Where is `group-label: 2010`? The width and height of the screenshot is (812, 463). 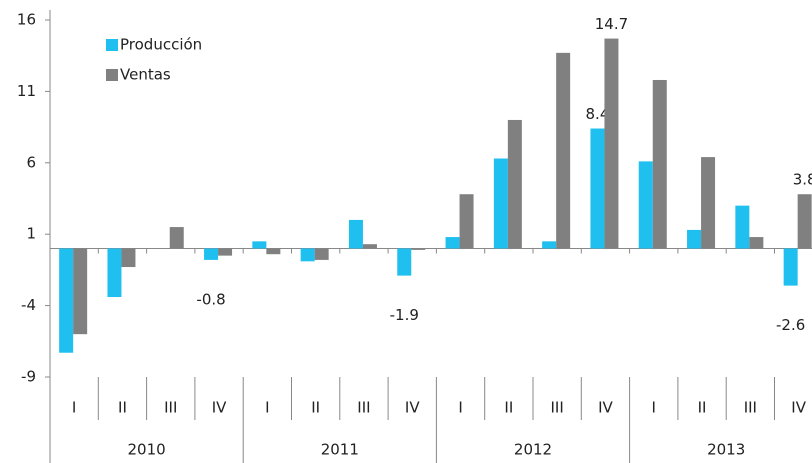
group-label: 2010 is located at coordinates (147, 450).